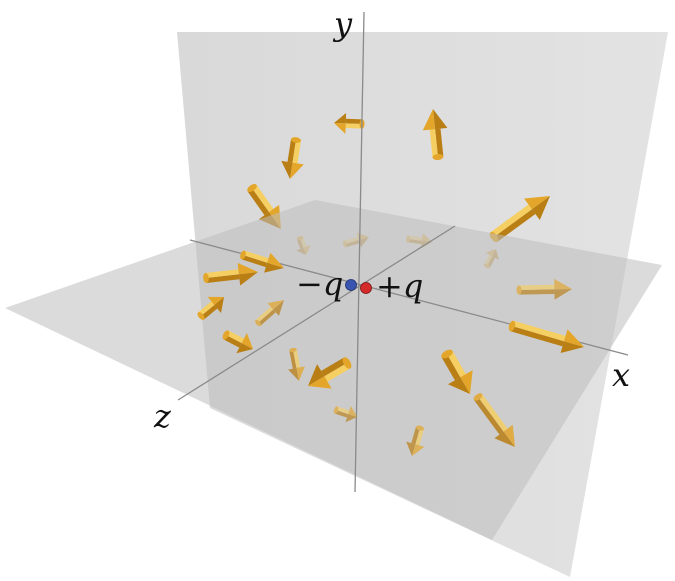 The height and width of the screenshot is (581, 675). I want to click on y-axis-label: y, so click(342, 24).